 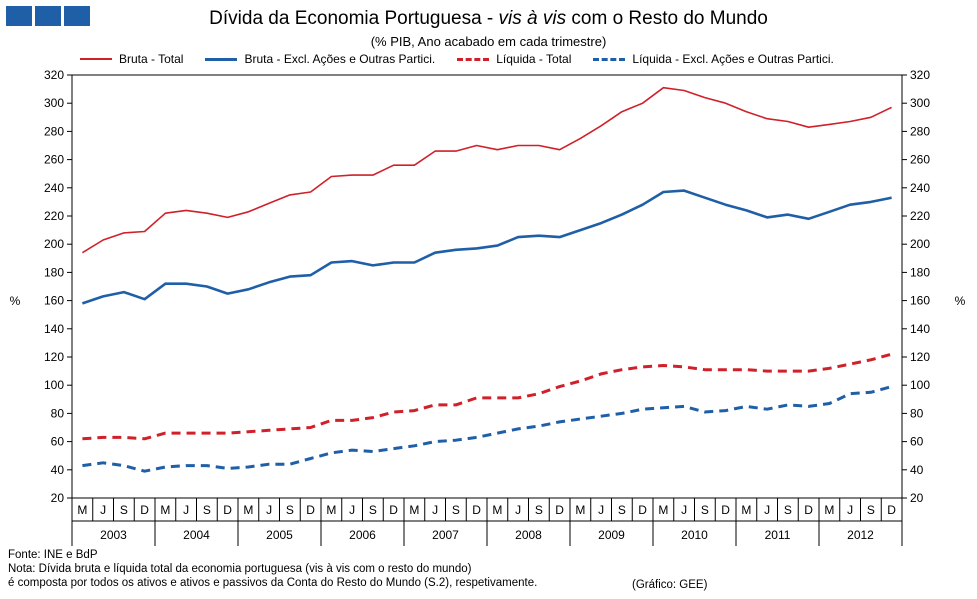 I want to click on y-tick-label-right: 180, so click(x=920, y=272).